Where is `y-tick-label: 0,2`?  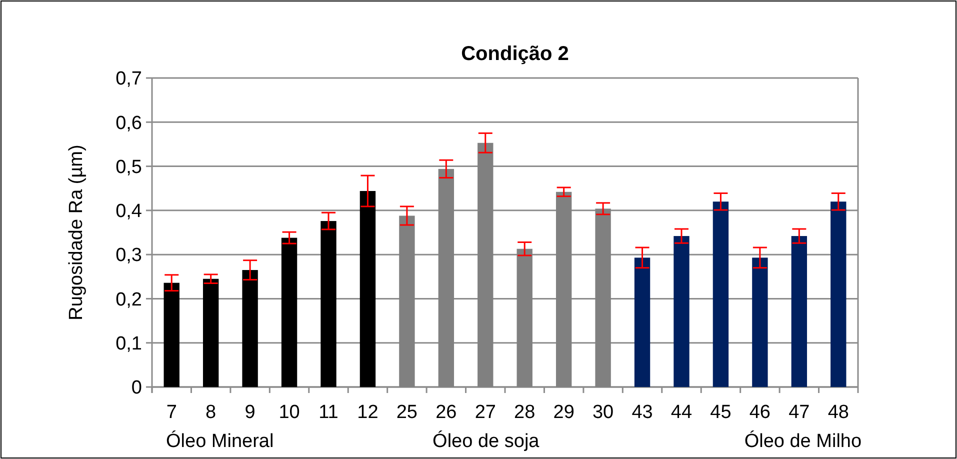 y-tick-label: 0,2 is located at coordinates (129, 299).